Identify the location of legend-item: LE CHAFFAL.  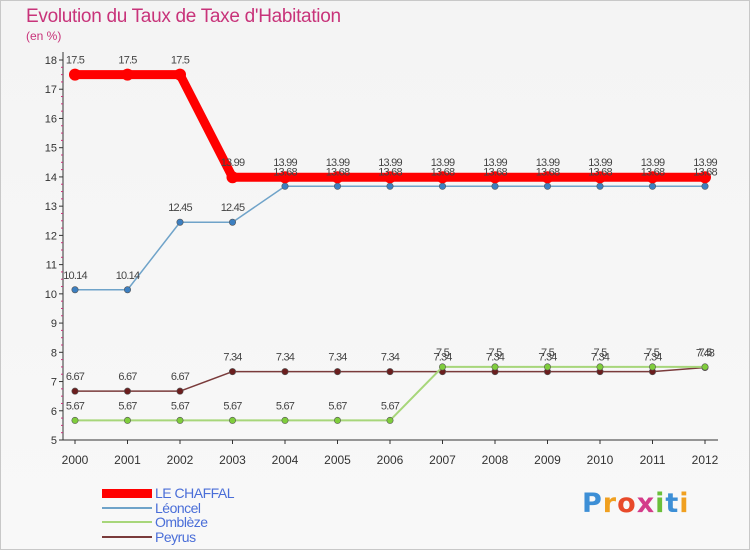
(168, 493).